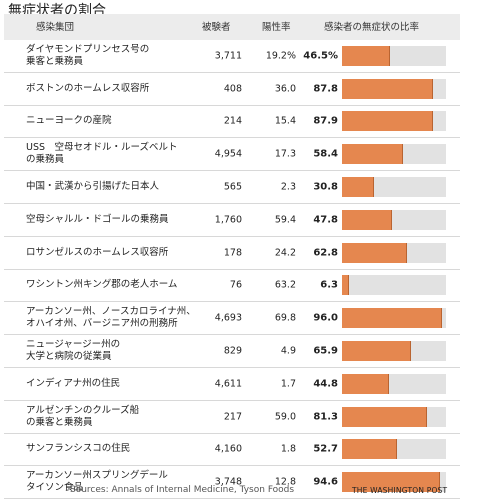 This screenshot has height=500, width=481. I want to click on group-label: ボストンのホームレス収容所, so click(88, 88).